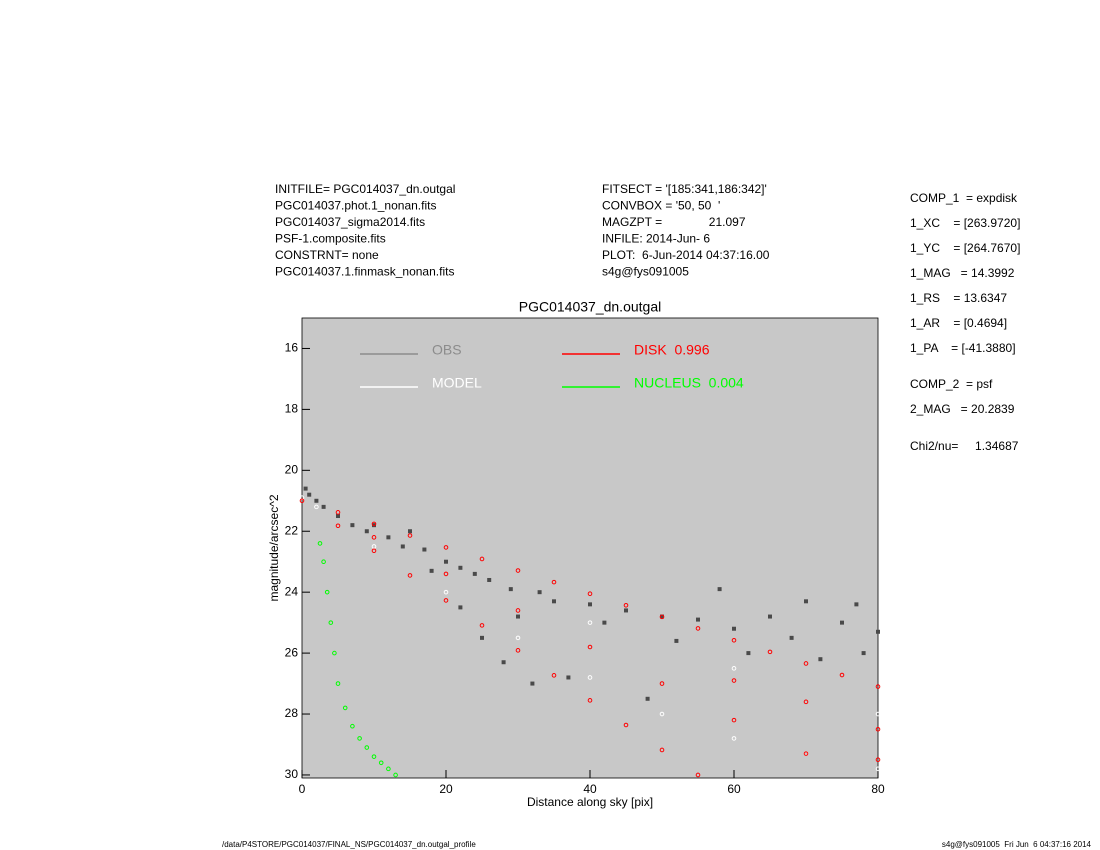  What do you see at coordinates (292, 652) in the screenshot?
I see `y-tick-label: 26` at bounding box center [292, 652].